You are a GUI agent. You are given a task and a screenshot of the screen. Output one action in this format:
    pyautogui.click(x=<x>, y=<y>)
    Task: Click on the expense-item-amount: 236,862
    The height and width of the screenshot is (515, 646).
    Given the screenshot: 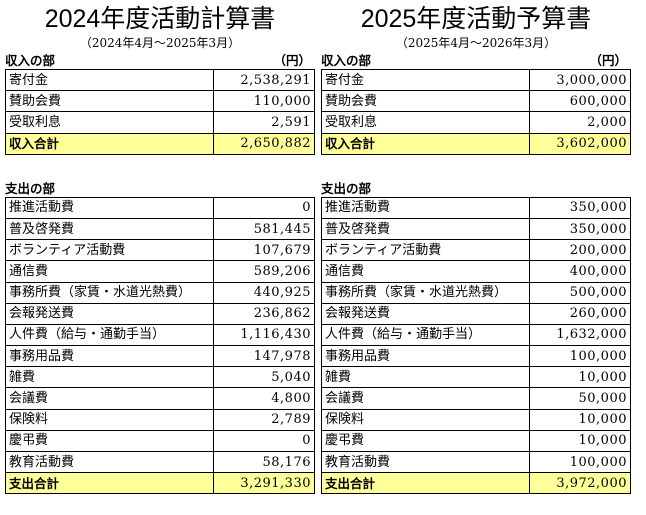 What is the action you would take?
    pyautogui.click(x=264, y=313)
    